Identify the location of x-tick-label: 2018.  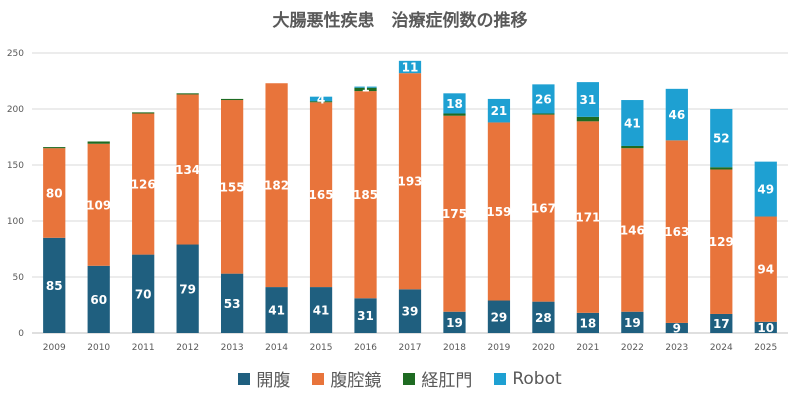
(454, 348).